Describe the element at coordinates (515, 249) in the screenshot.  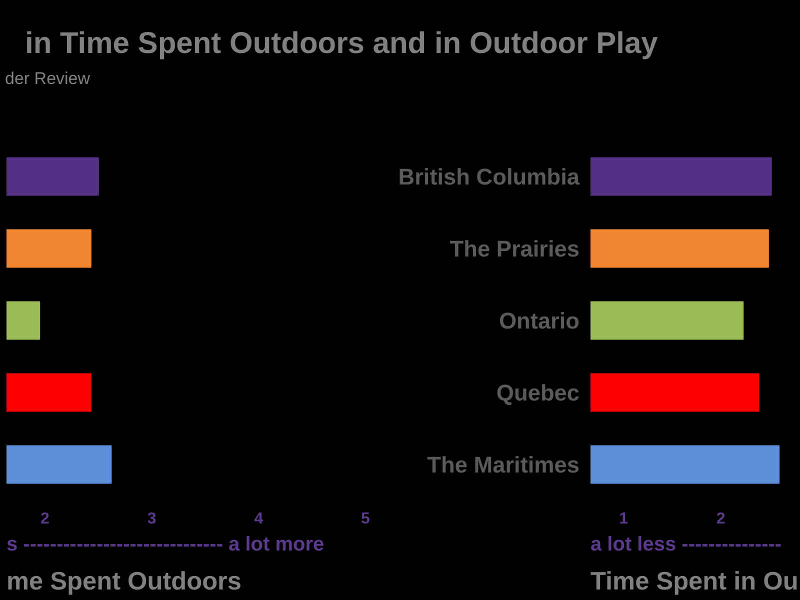
I see `y-tick-label: The Prairies` at that location.